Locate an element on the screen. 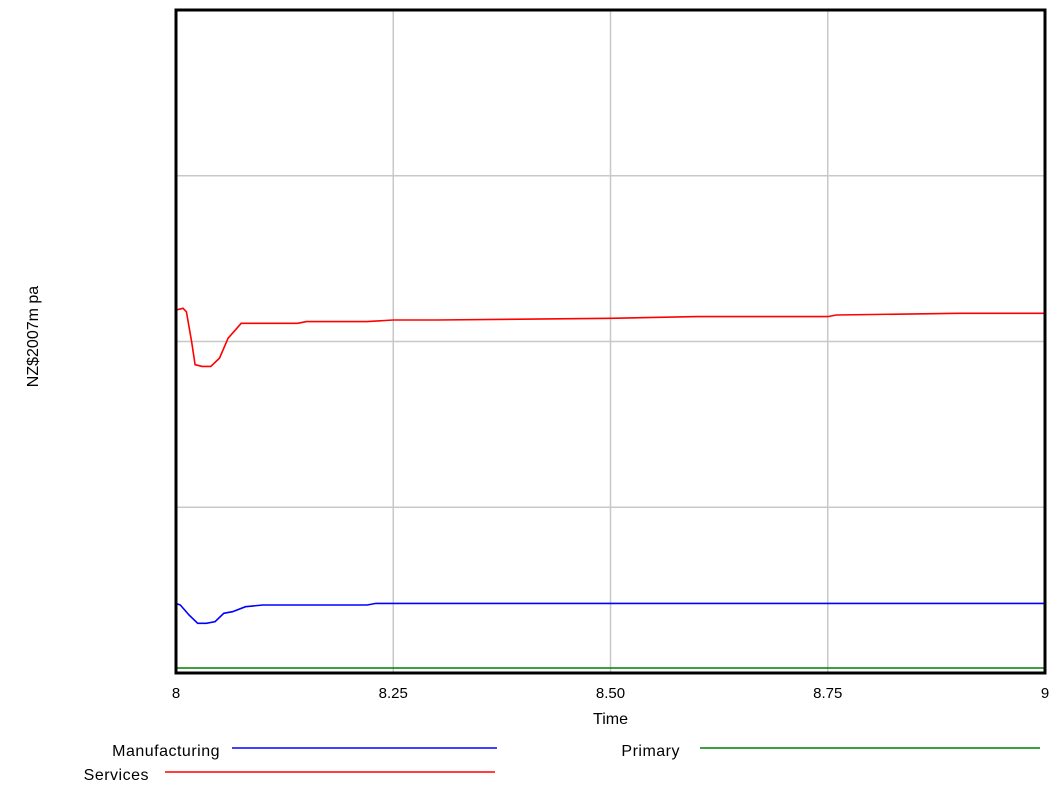 This screenshot has width=1053, height=785. x-tick-label: 8 is located at coordinates (176, 693).